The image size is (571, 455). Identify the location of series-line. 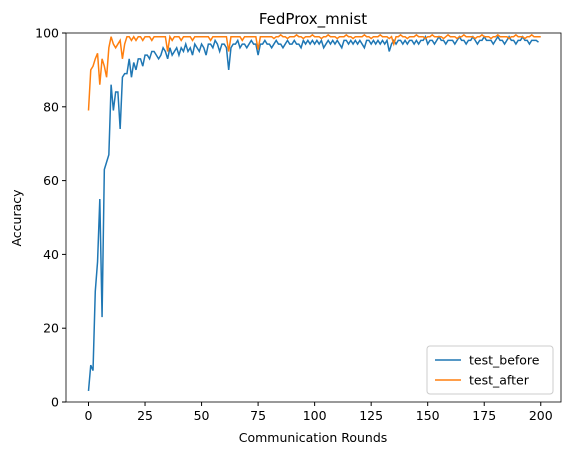
(314, 72).